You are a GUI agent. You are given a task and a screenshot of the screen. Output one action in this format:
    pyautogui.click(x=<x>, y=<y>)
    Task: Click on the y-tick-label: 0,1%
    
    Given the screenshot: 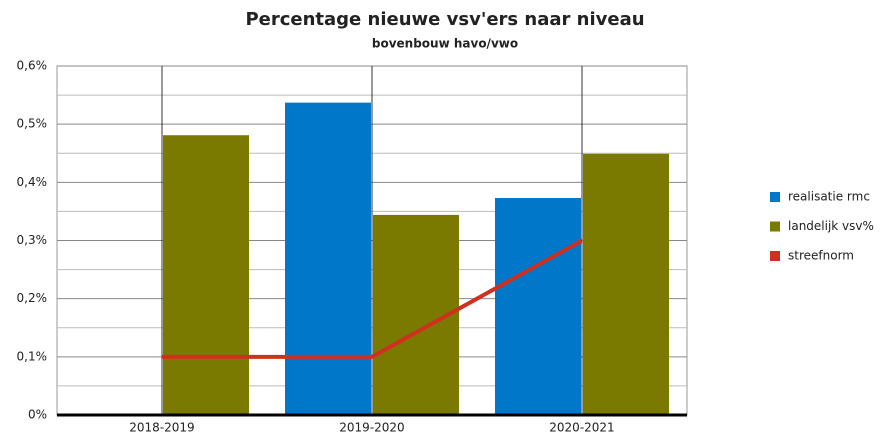 What is the action you would take?
    pyautogui.click(x=32, y=356)
    